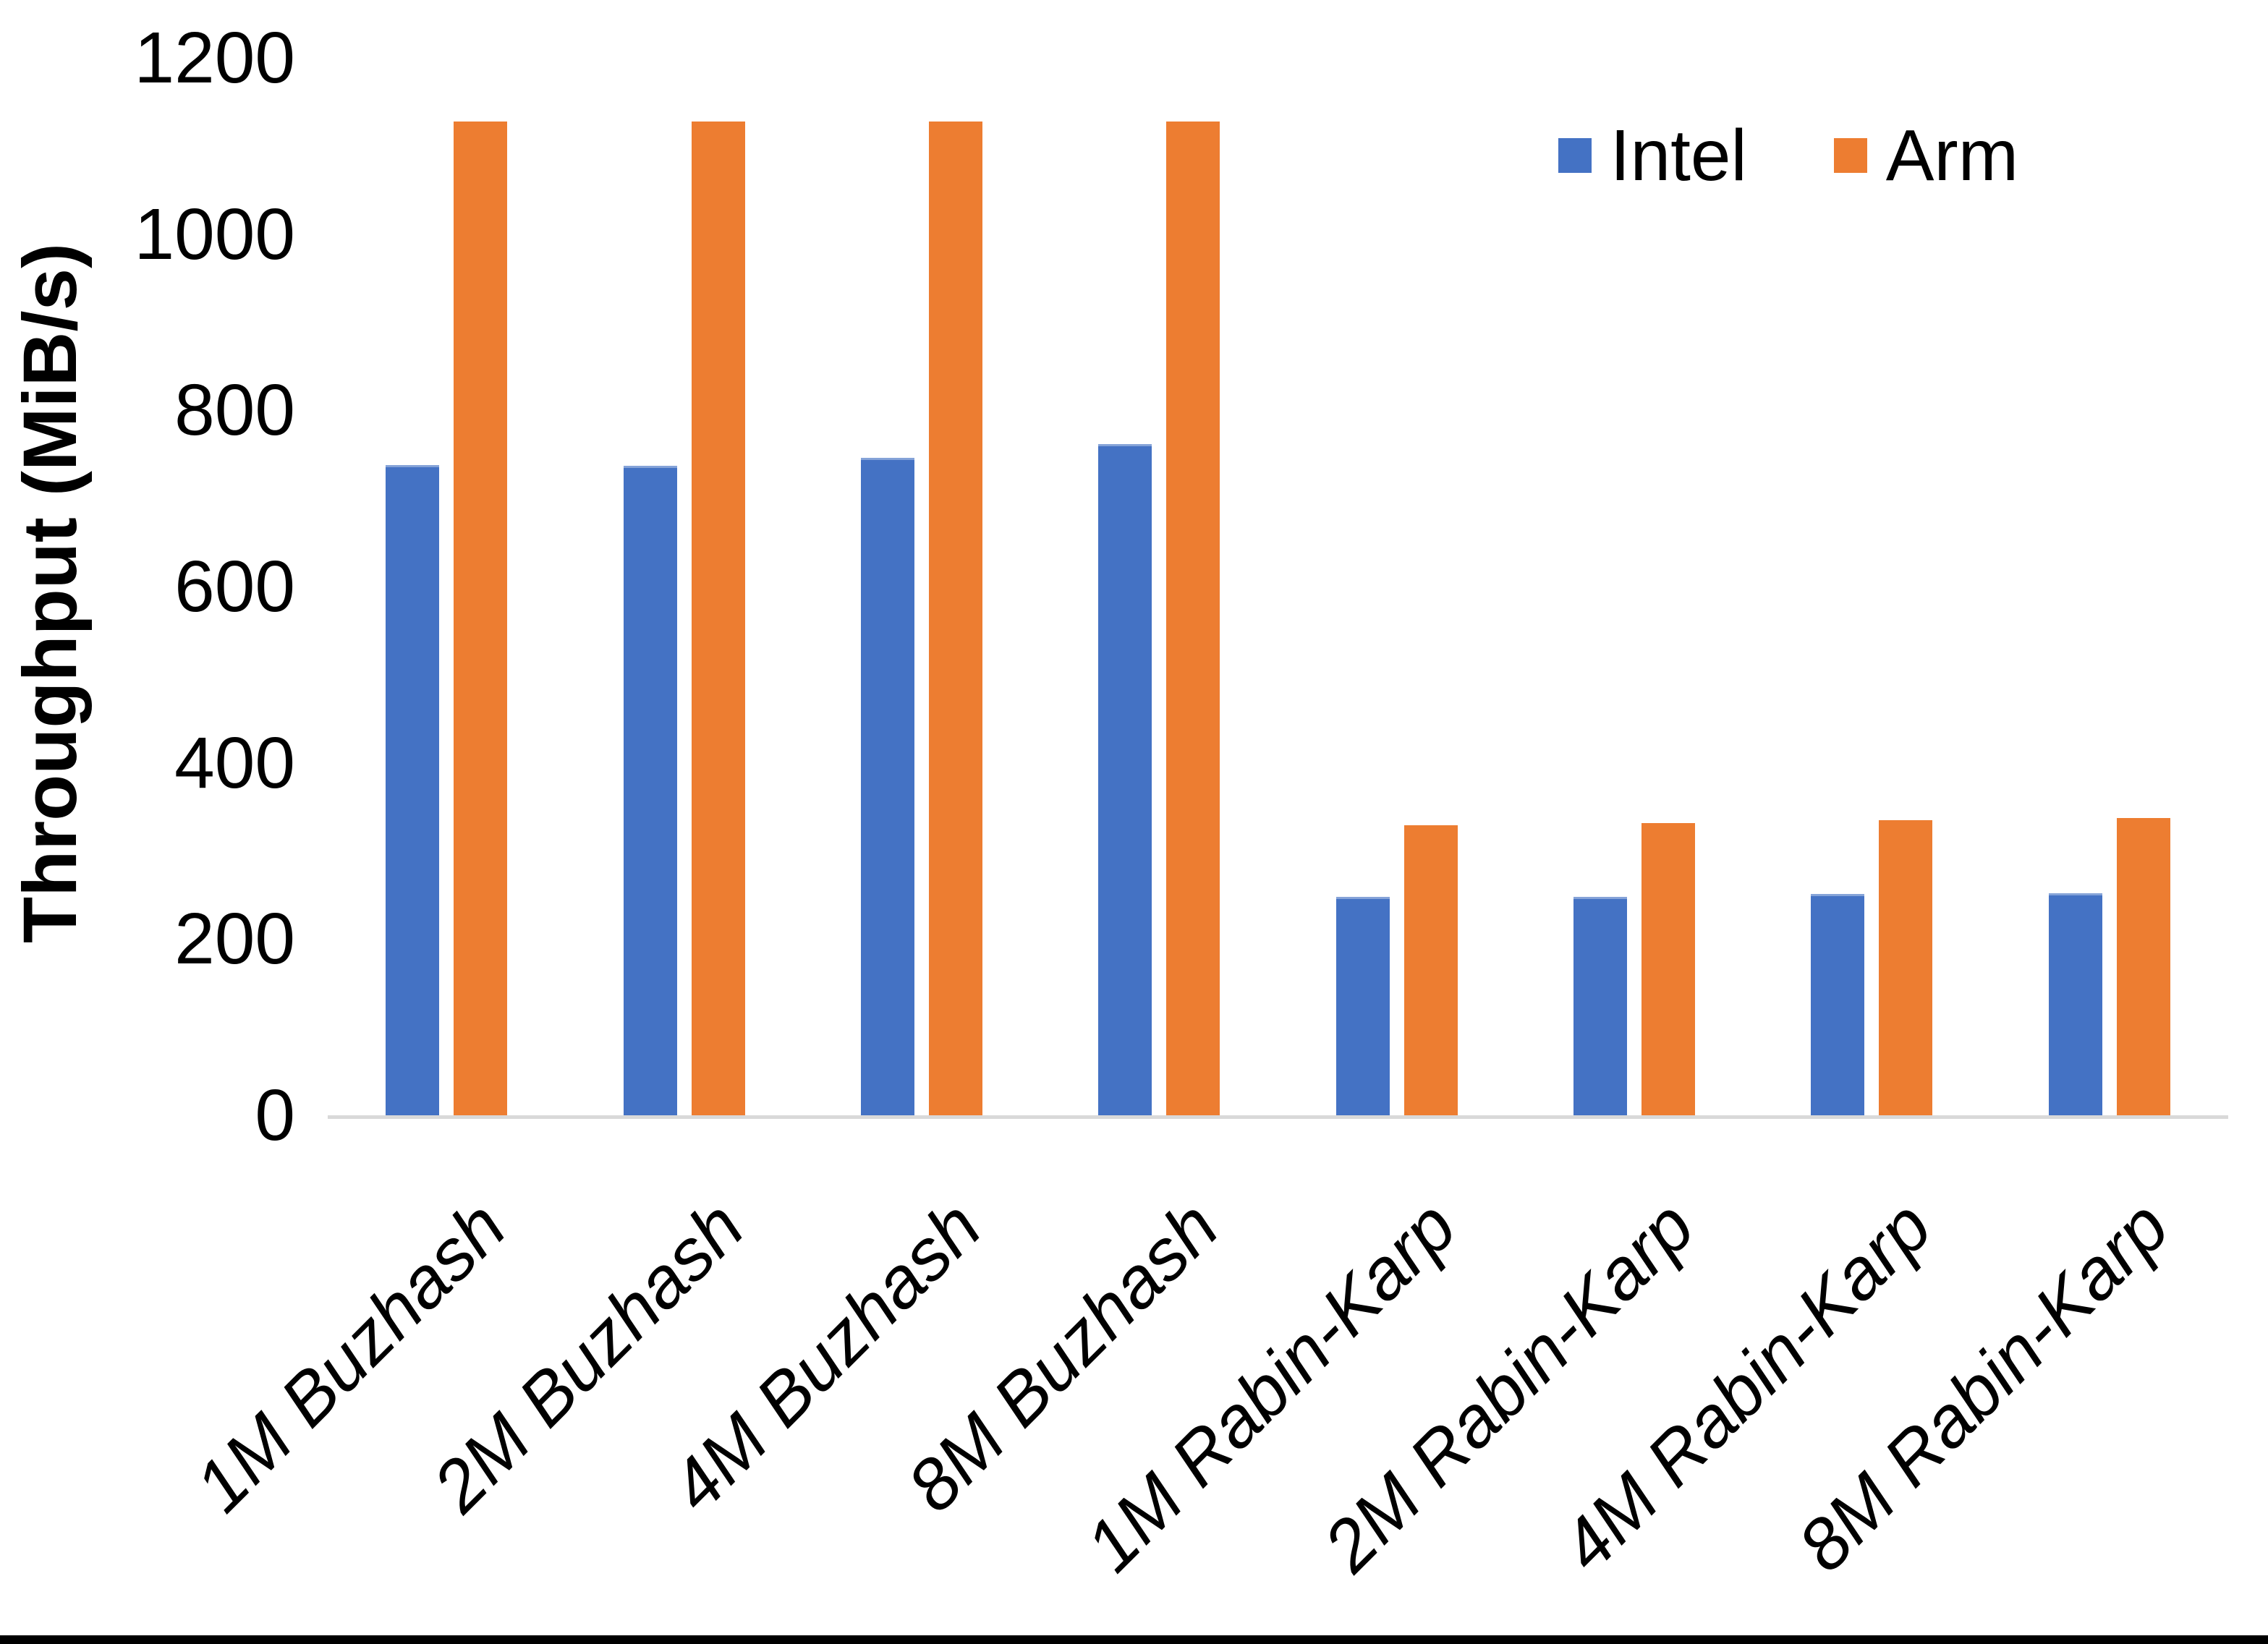 The width and height of the screenshot is (2268, 1644). I want to click on x-axis-line, so click(1278, 1117).